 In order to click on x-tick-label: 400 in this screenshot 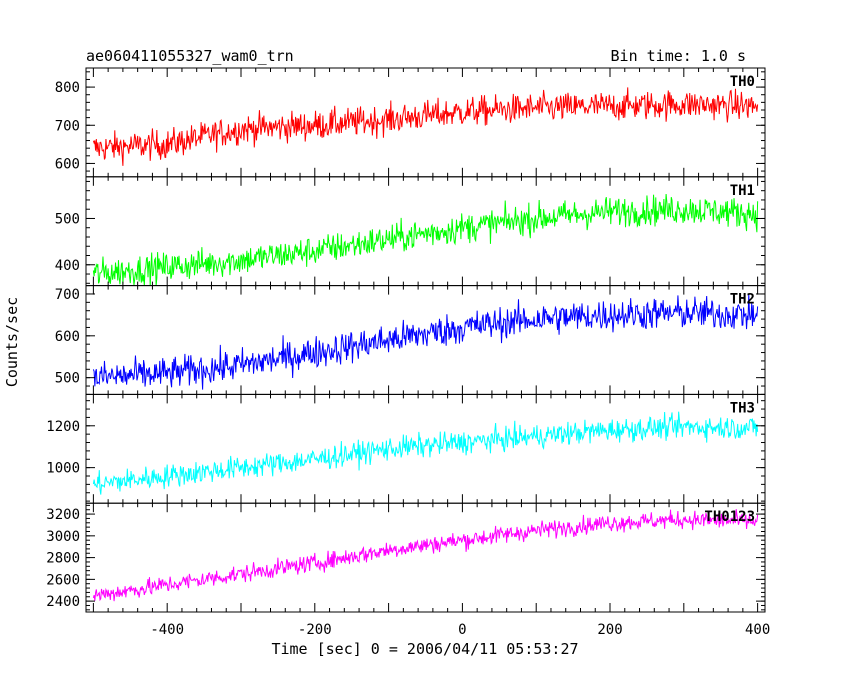, I will do `click(757, 630)`.